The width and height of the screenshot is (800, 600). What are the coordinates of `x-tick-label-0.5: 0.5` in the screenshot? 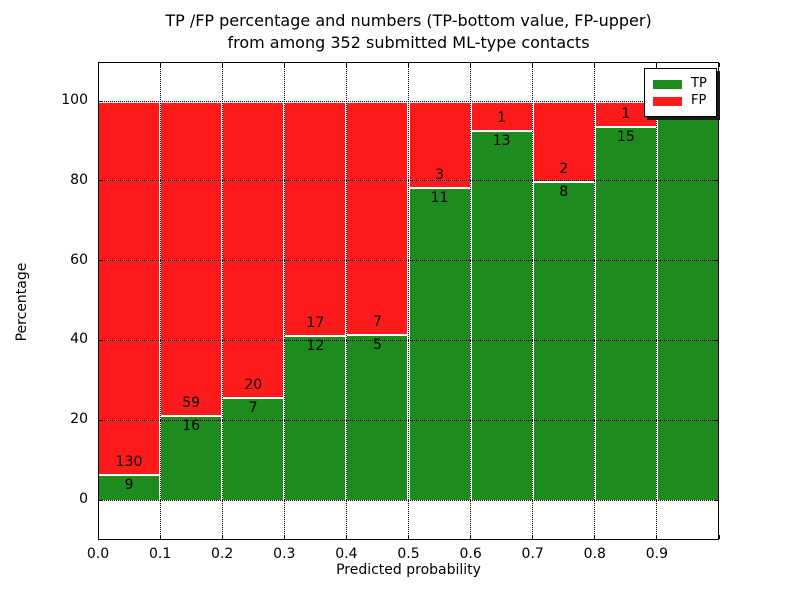 It's located at (408, 554).